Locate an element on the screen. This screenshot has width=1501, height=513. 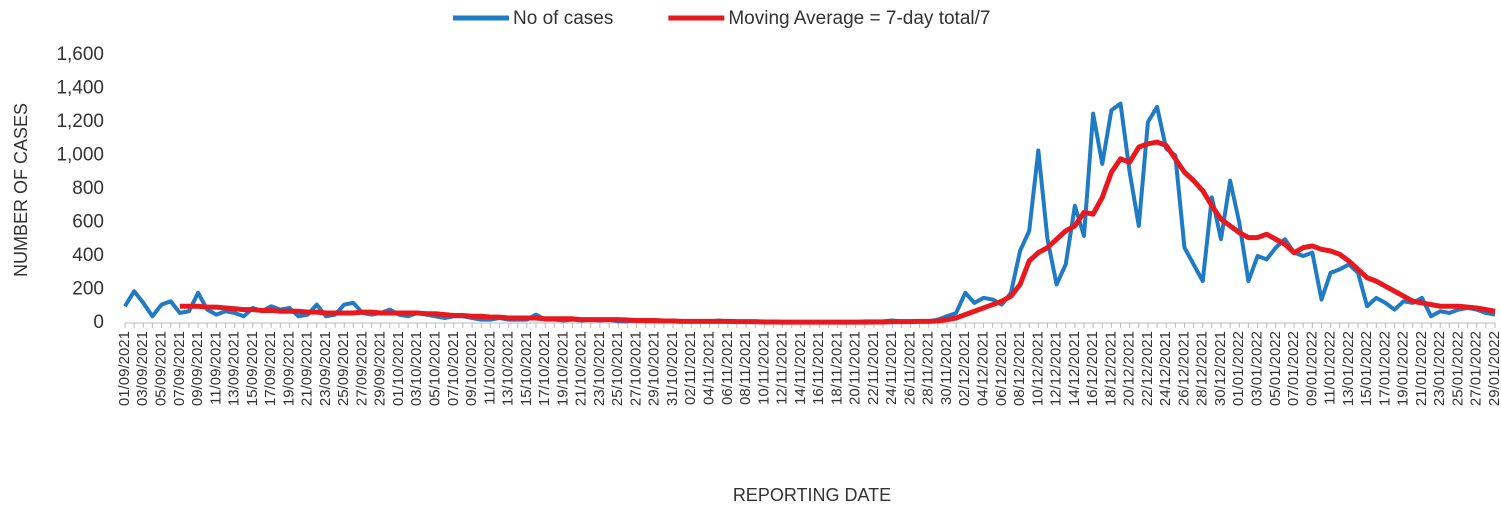
x-tick-label: 03/10/2021 is located at coordinates (416, 368).